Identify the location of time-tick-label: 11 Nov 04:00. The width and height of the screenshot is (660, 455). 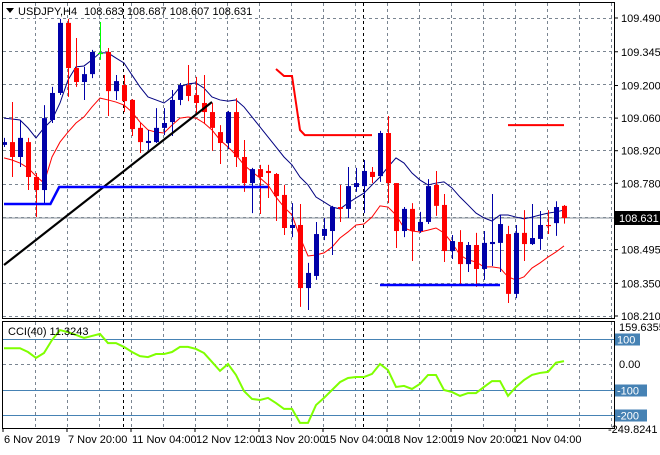
(164, 440).